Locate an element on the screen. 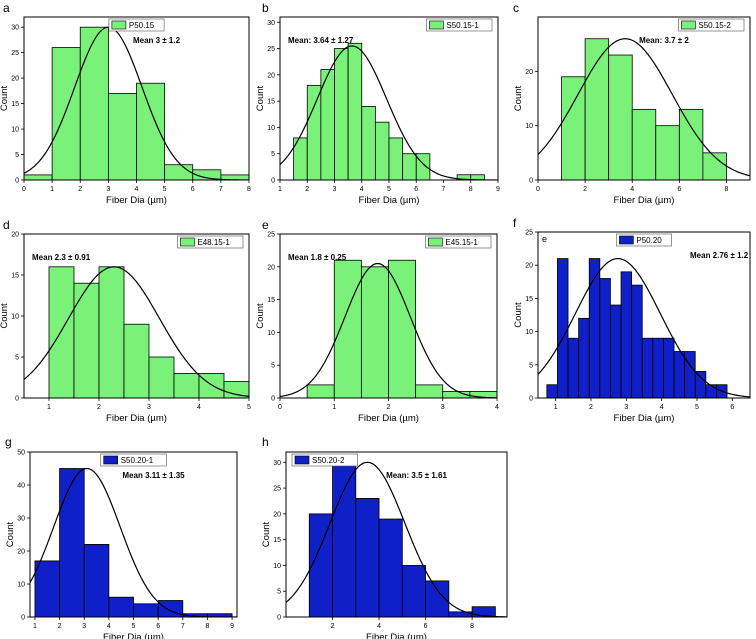  legend-label: S50.15-1 is located at coordinates (462, 25).